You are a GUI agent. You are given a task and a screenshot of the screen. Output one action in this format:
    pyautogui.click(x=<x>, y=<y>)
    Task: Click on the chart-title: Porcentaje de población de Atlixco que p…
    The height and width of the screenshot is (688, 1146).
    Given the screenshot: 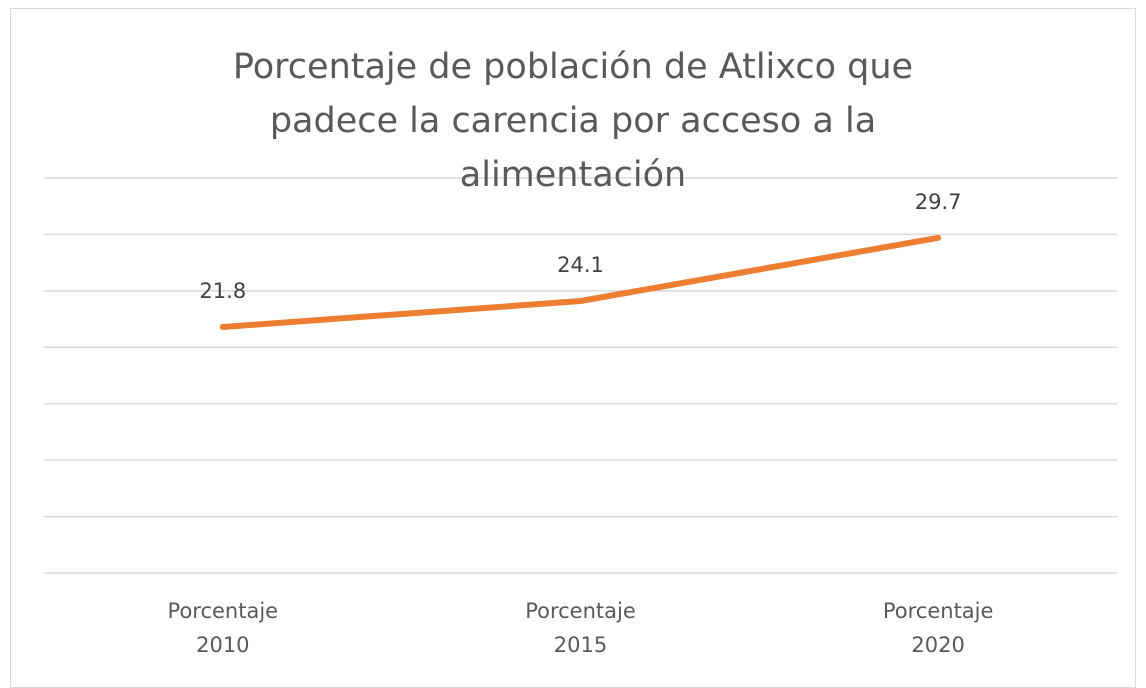 What is the action you would take?
    pyautogui.click(x=573, y=121)
    